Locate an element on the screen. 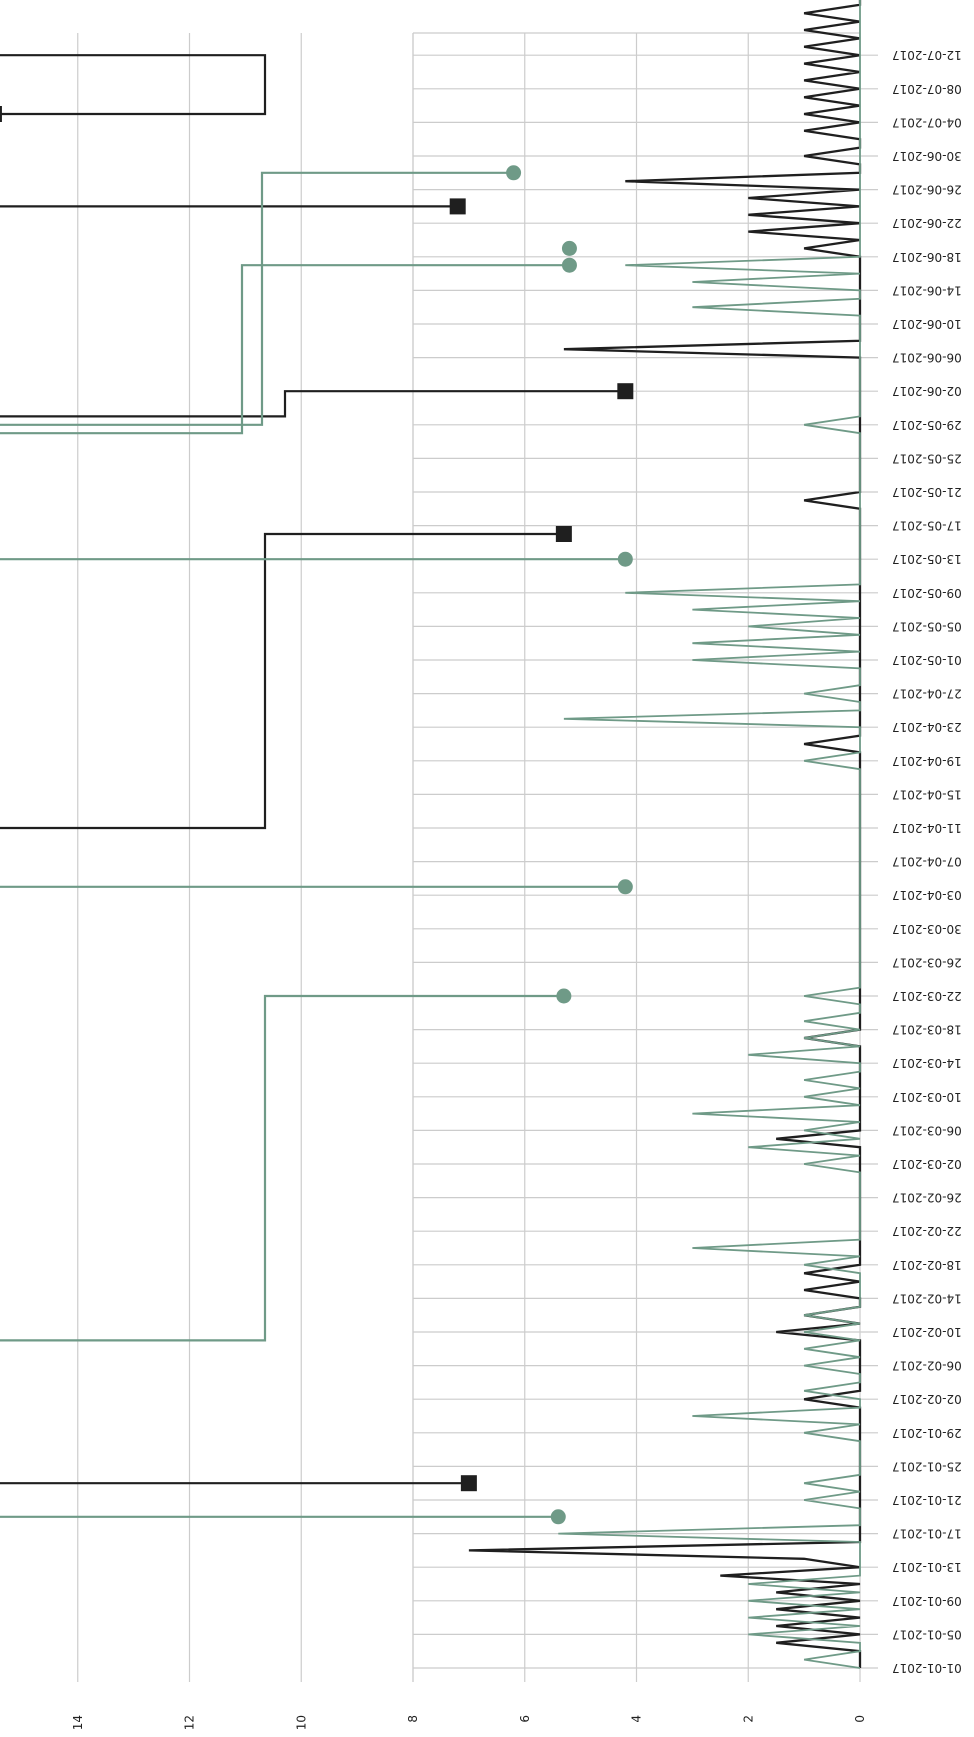 This screenshot has height=1737, width=974. y-tick-label: 17-05-2017 is located at coordinates (927, 526).